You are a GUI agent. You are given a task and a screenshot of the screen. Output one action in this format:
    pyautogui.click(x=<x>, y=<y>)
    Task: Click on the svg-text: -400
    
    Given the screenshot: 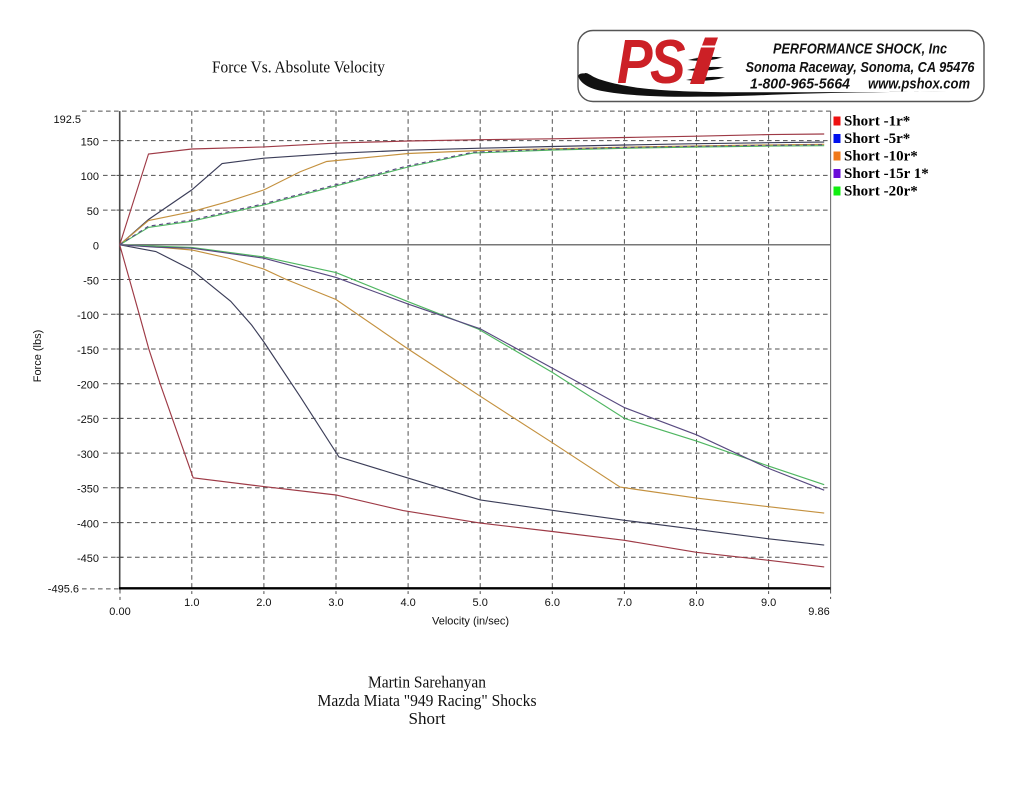 What is the action you would take?
    pyautogui.click(x=88, y=524)
    